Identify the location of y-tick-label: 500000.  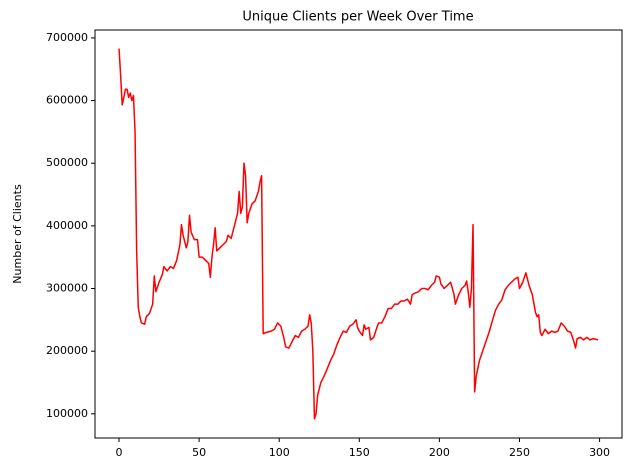
(67, 162).